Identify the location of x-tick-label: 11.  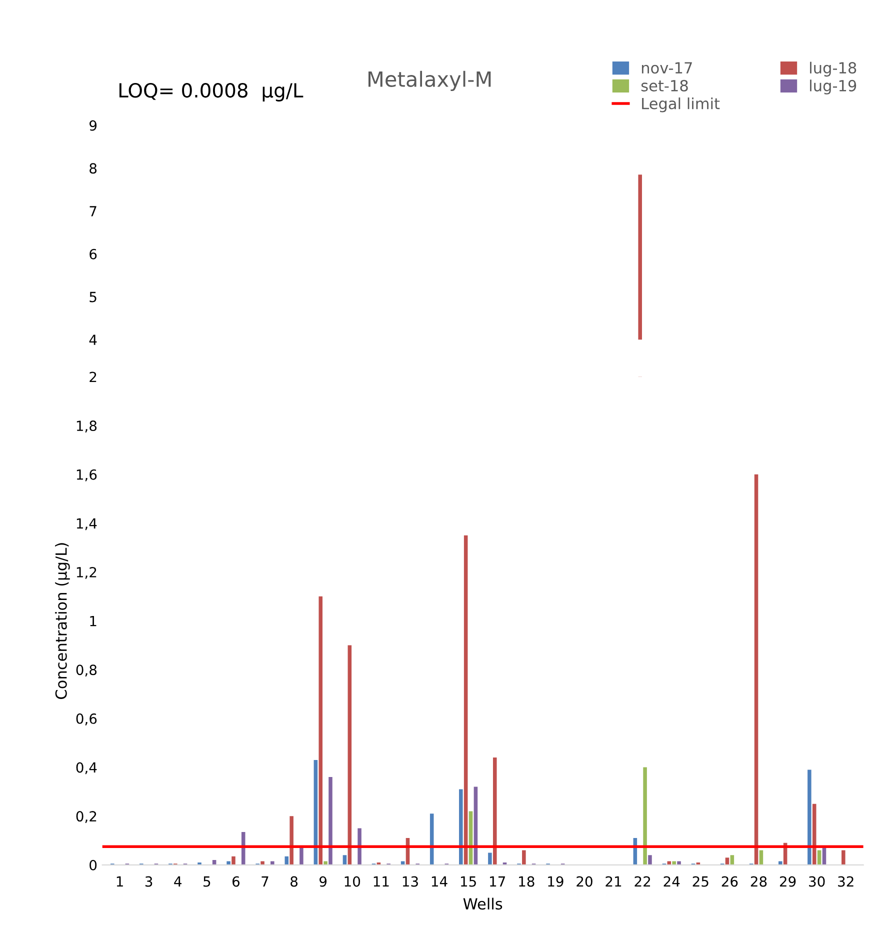
(381, 881).